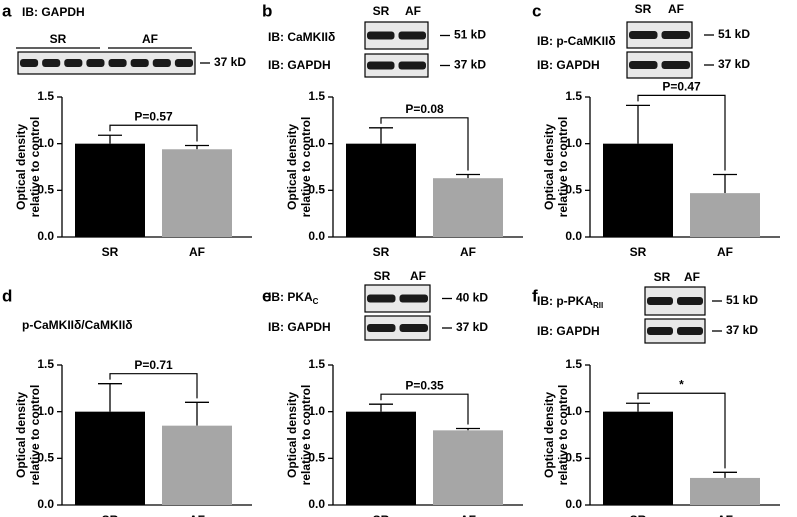  Describe the element at coordinates (536, 10) in the screenshot. I see `panel-letter: c` at that location.